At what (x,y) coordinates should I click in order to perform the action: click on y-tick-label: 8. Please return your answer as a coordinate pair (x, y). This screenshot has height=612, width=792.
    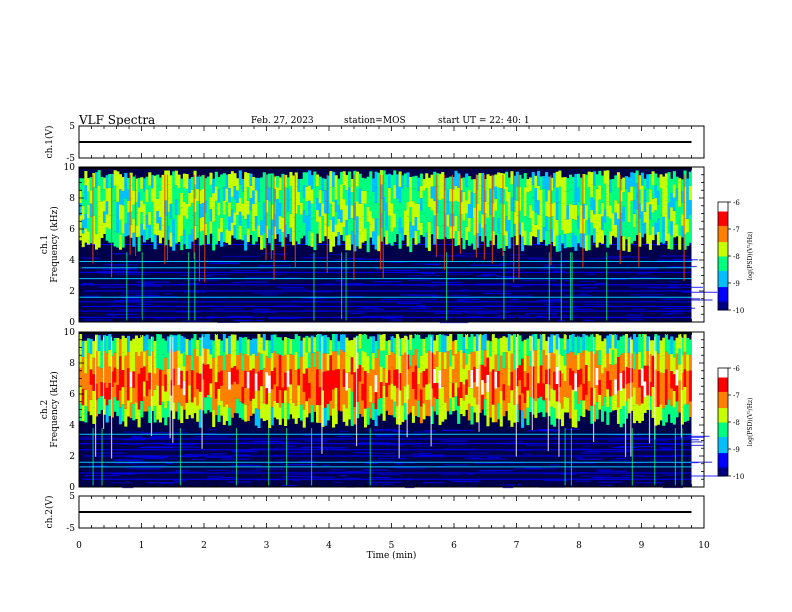
    Looking at the image, I should click on (72, 364).